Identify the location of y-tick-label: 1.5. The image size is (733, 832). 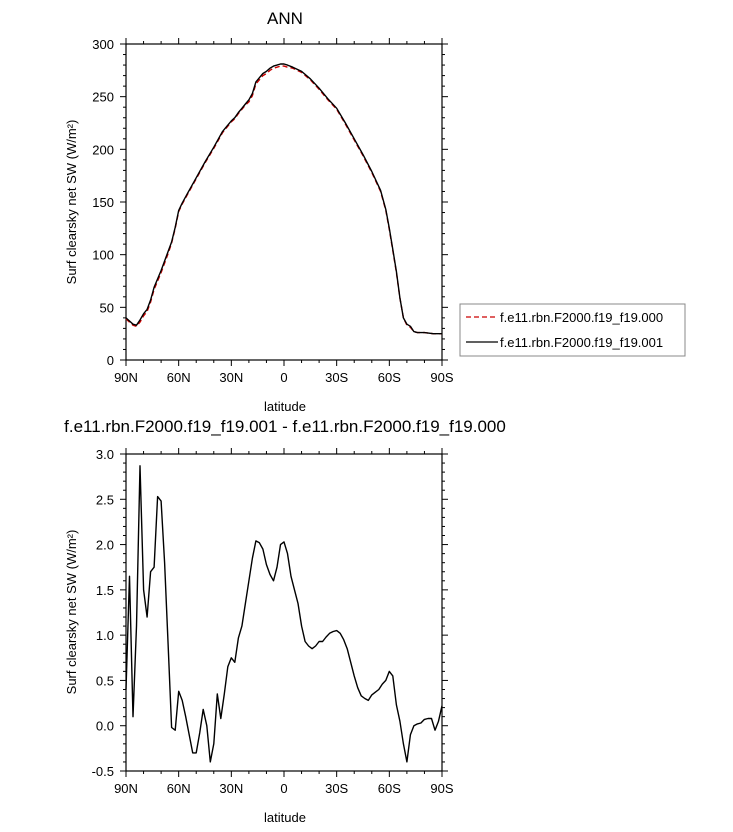
(105, 590).